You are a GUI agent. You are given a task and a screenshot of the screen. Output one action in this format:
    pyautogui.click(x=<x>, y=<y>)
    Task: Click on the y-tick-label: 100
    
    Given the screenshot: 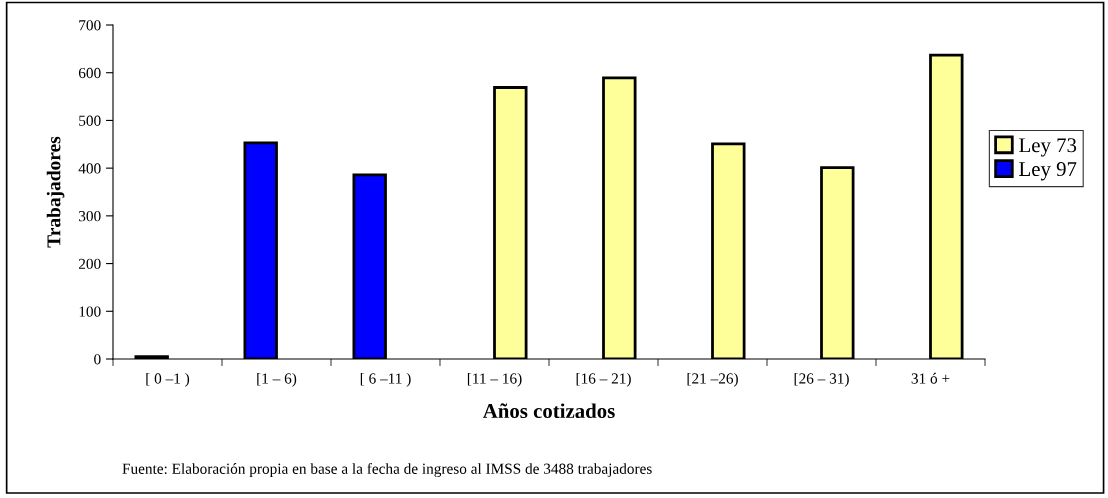 What is the action you would take?
    pyautogui.click(x=90, y=311)
    